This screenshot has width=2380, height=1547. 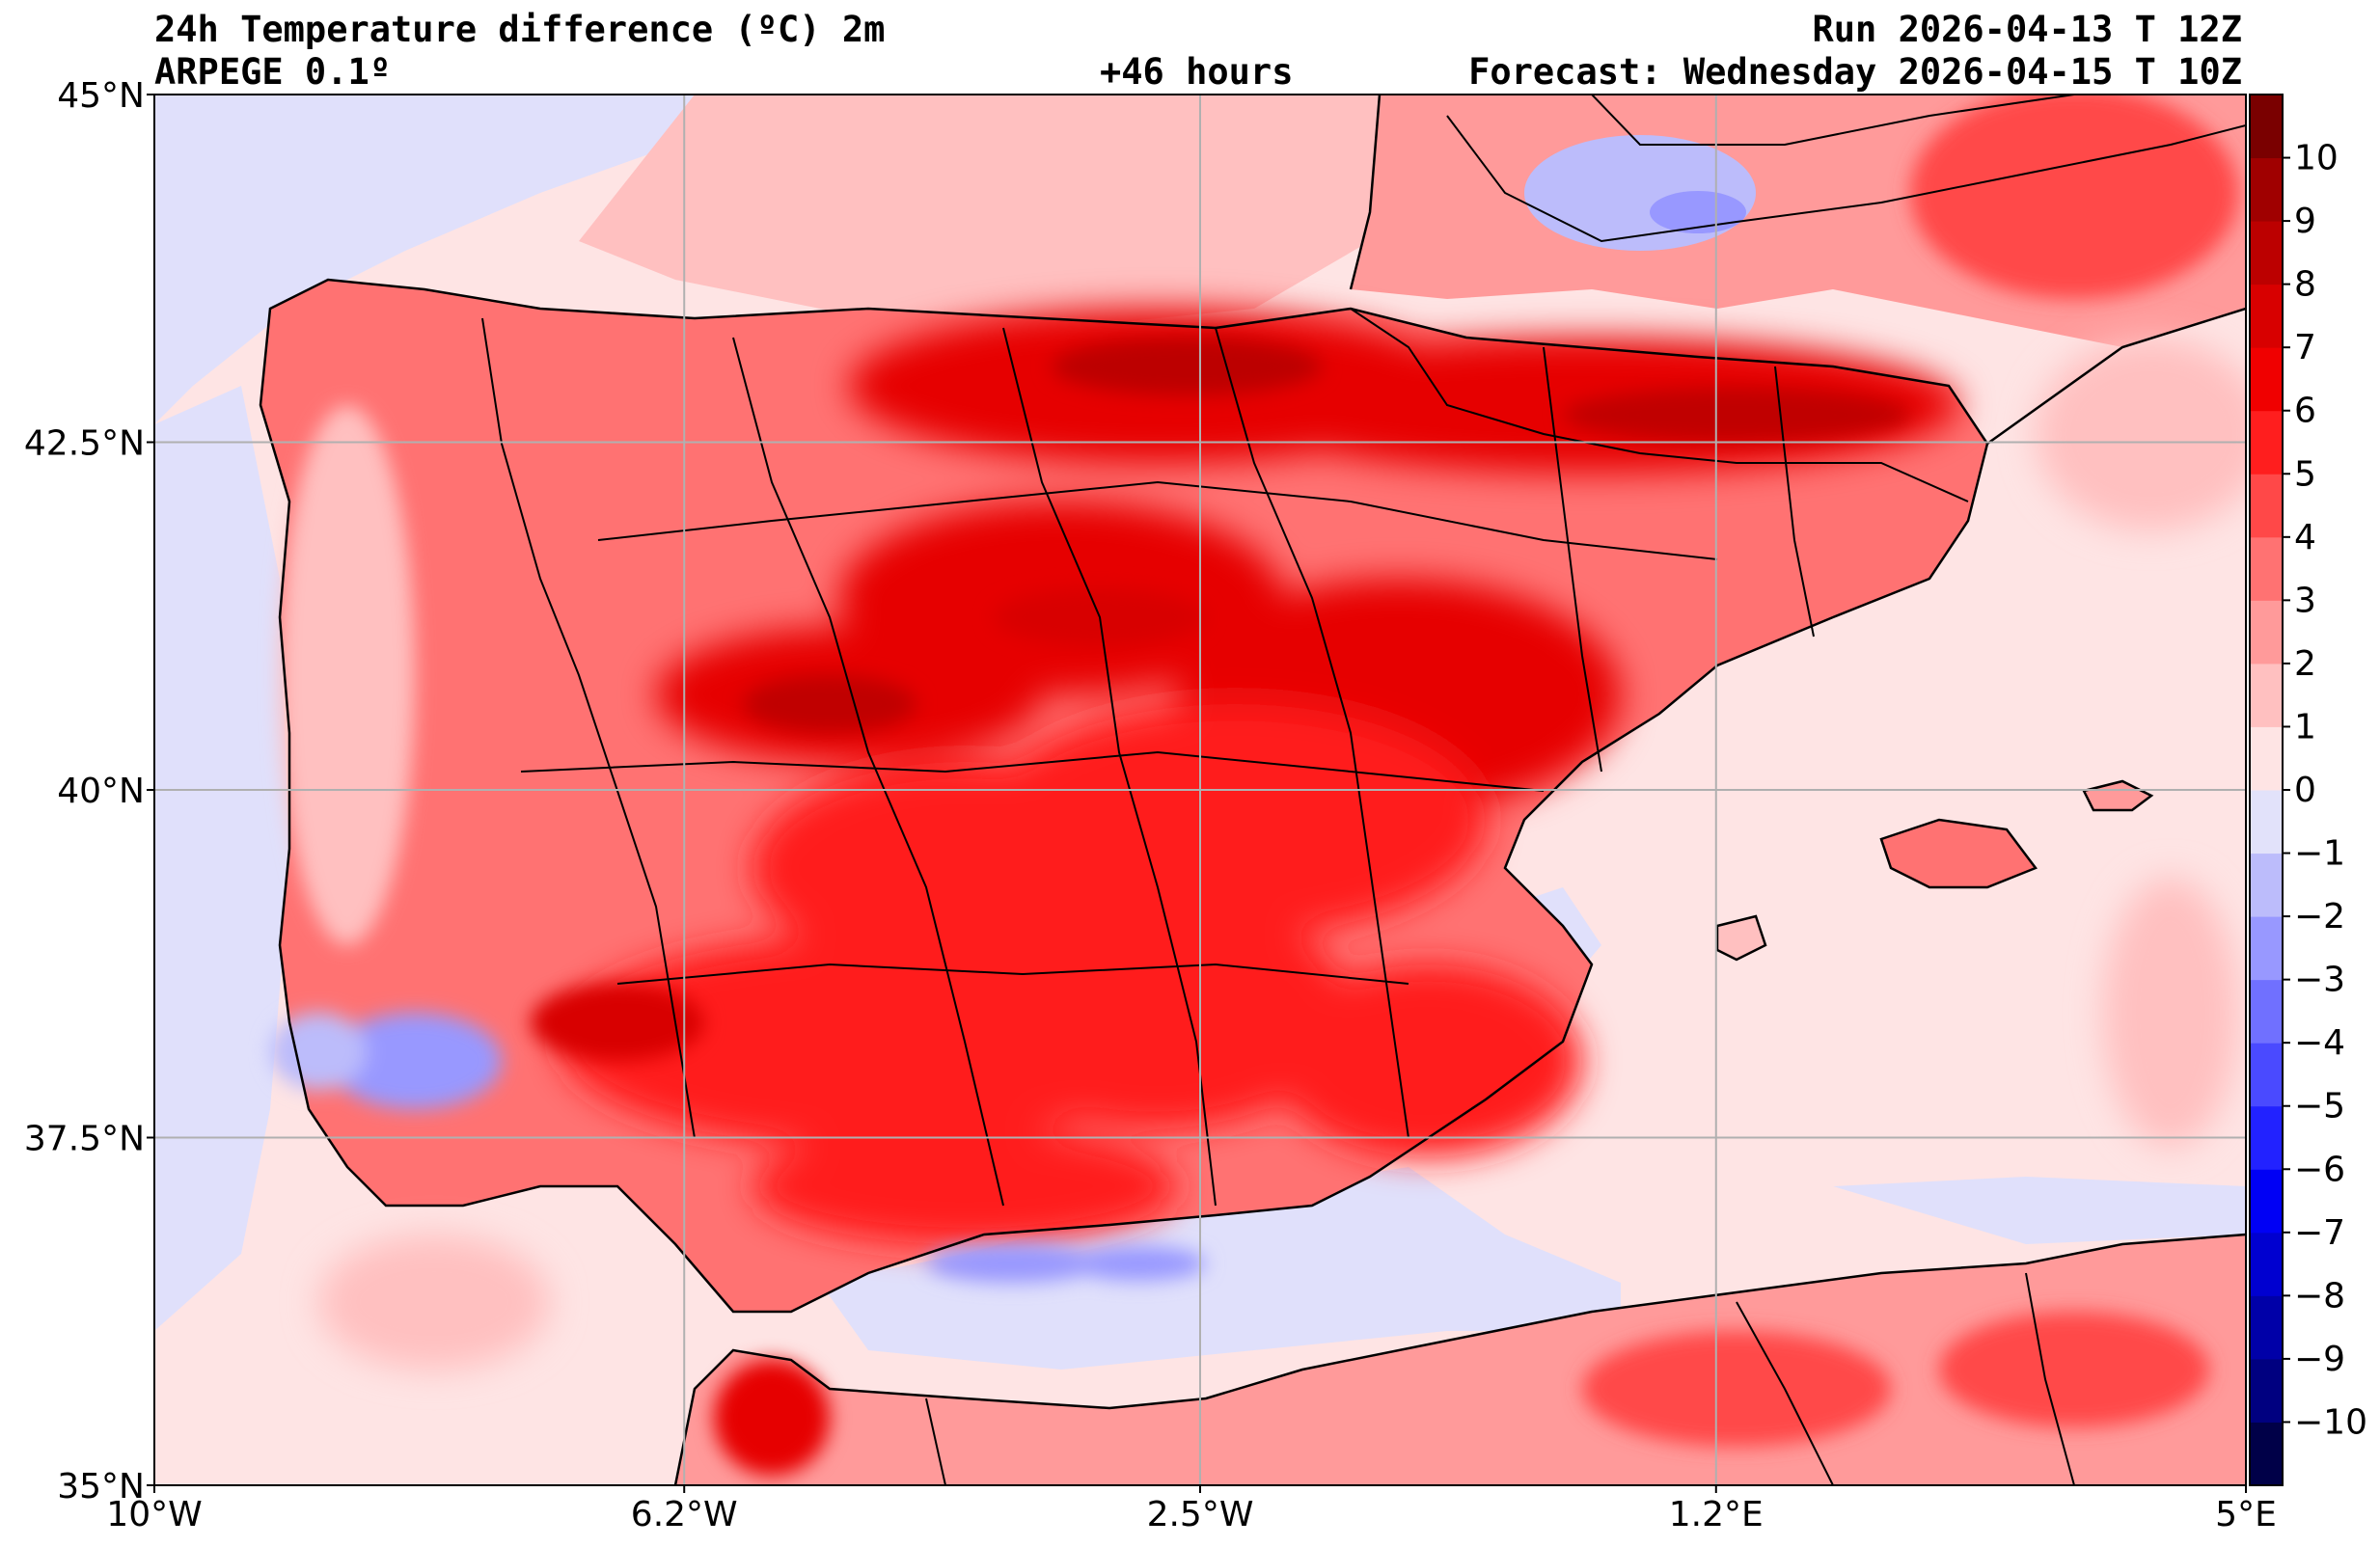 What do you see at coordinates (2305, 537) in the screenshot?
I see `colorbar-label: 4` at bounding box center [2305, 537].